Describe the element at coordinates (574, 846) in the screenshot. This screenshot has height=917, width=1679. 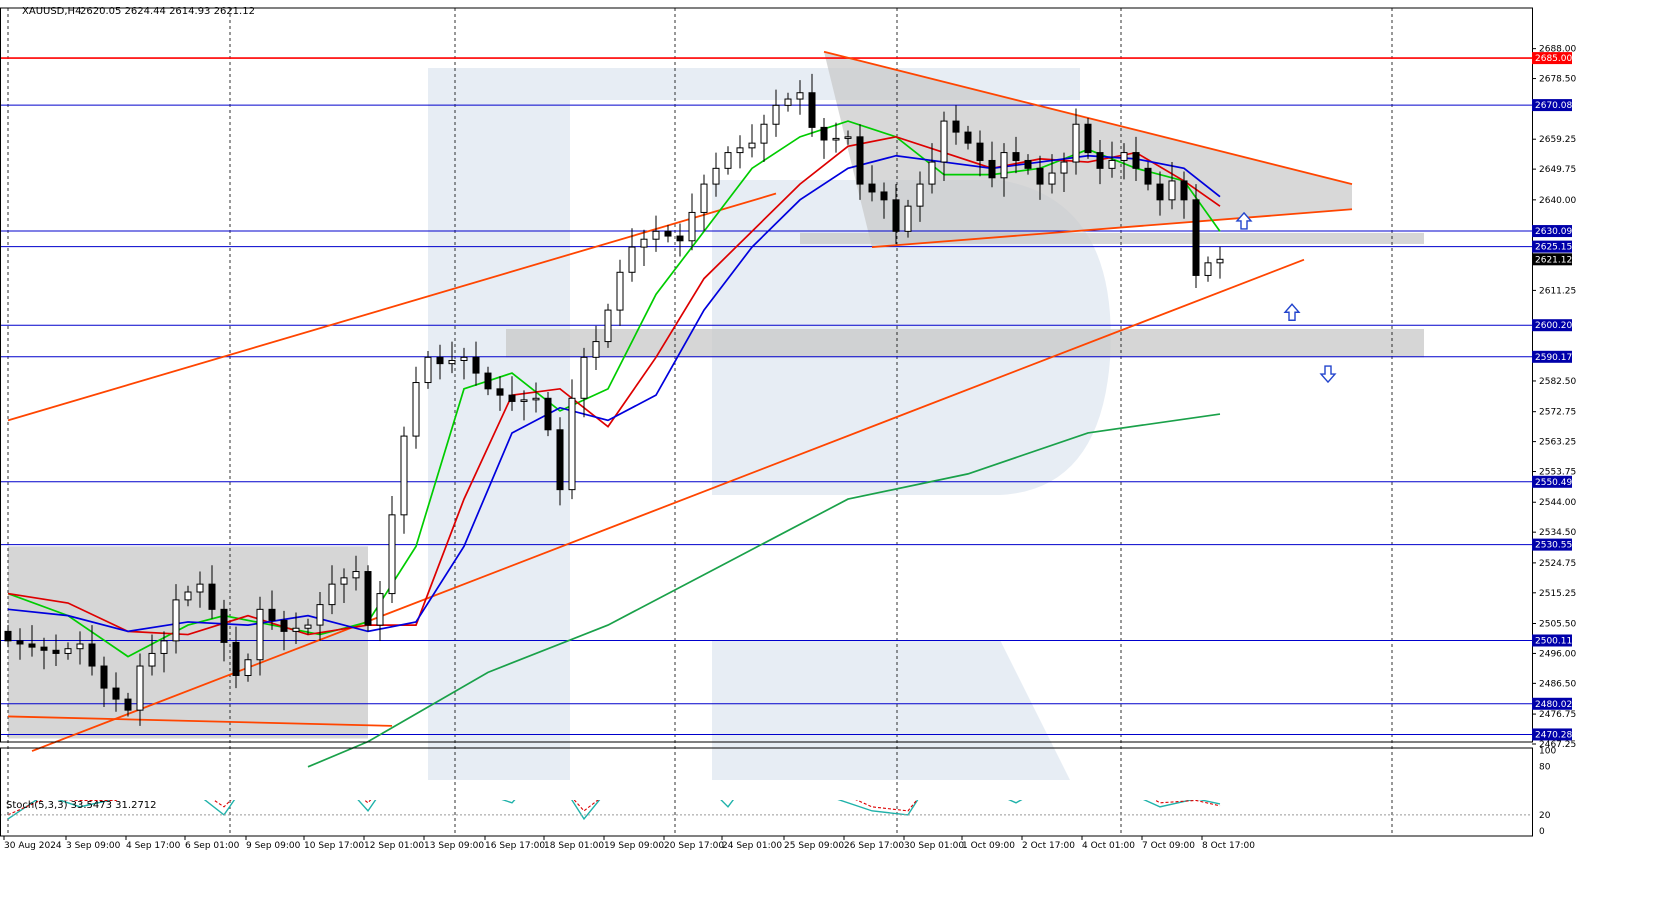
I see `time-tick-label: 18 Sep 01:00` at that location.